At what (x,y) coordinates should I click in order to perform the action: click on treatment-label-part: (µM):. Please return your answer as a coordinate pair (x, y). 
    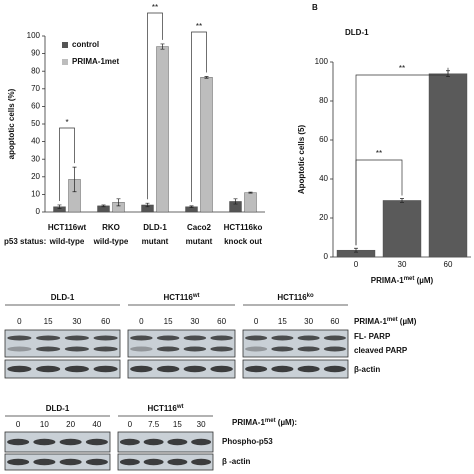
    Looking at the image, I should click on (287, 422).